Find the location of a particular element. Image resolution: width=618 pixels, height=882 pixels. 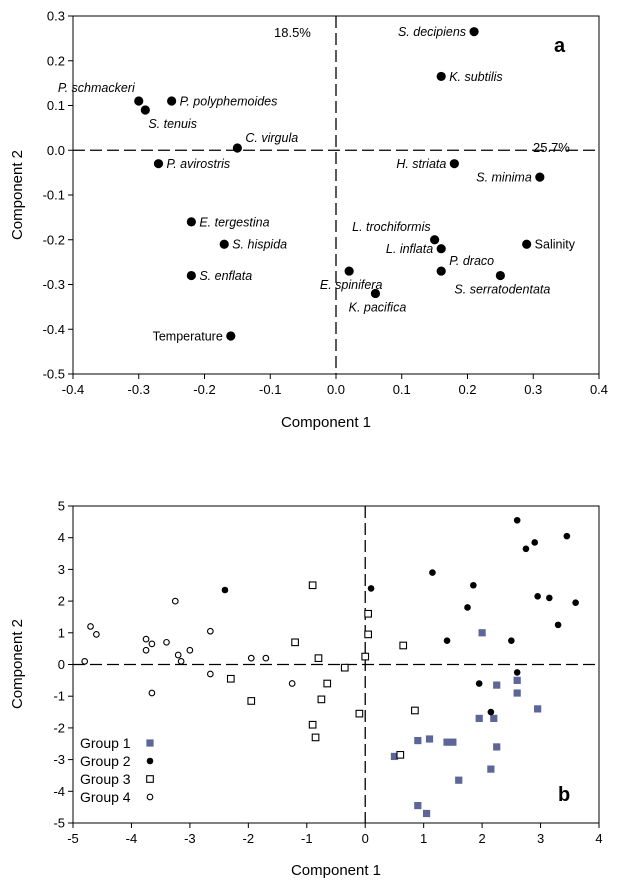

x-tick-label: 0.1 is located at coordinates (402, 389).